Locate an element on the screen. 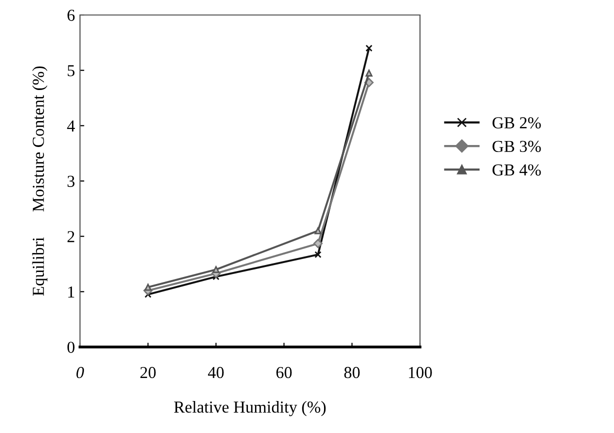  x-tick-label: 40 is located at coordinates (216, 372).